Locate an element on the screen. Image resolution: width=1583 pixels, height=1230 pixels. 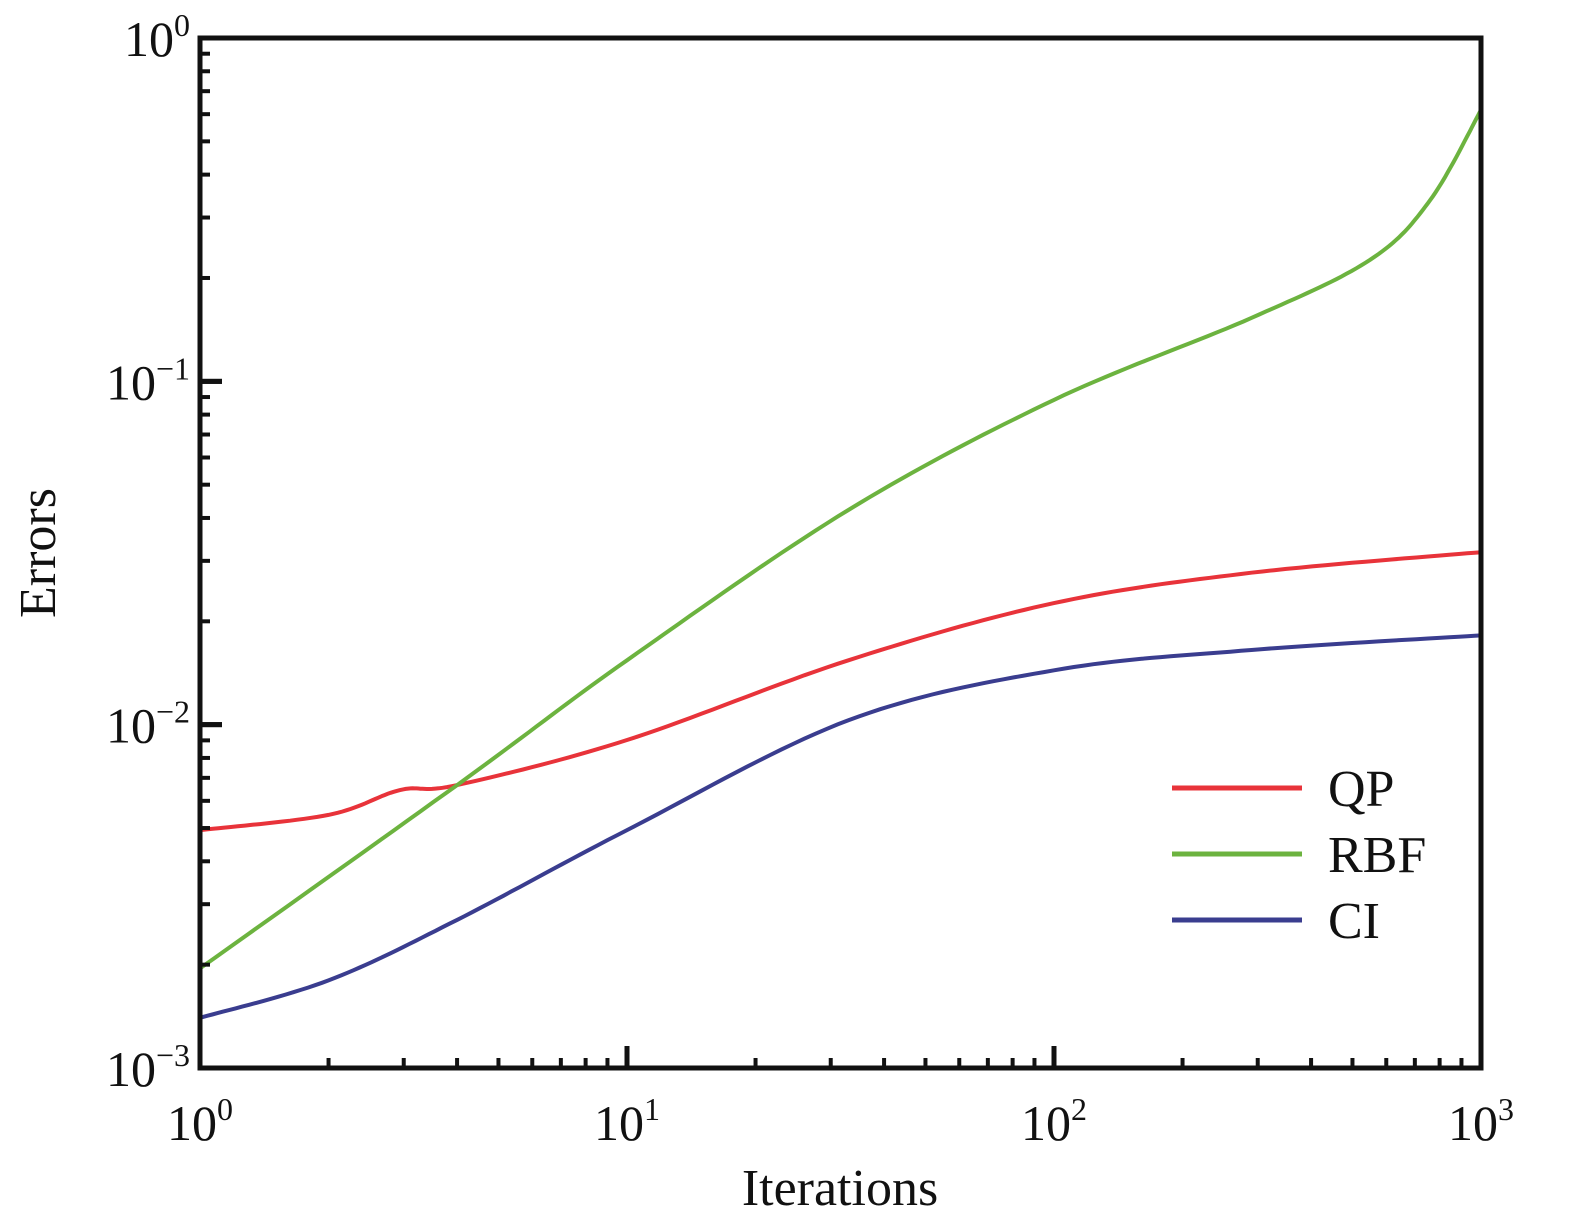
y-tick-label: 10⁻¹ is located at coordinates (148, 380).